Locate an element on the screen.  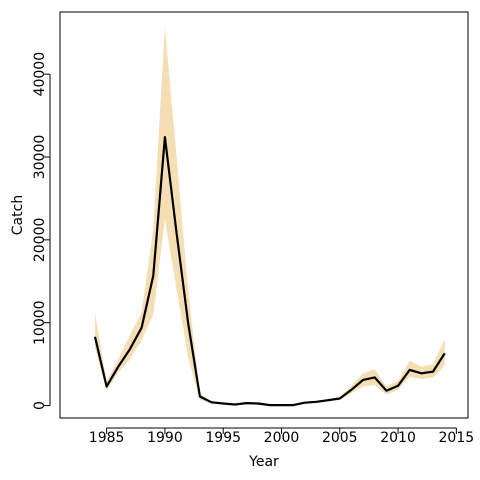
x-tick-label: 2005 is located at coordinates (340, 438).